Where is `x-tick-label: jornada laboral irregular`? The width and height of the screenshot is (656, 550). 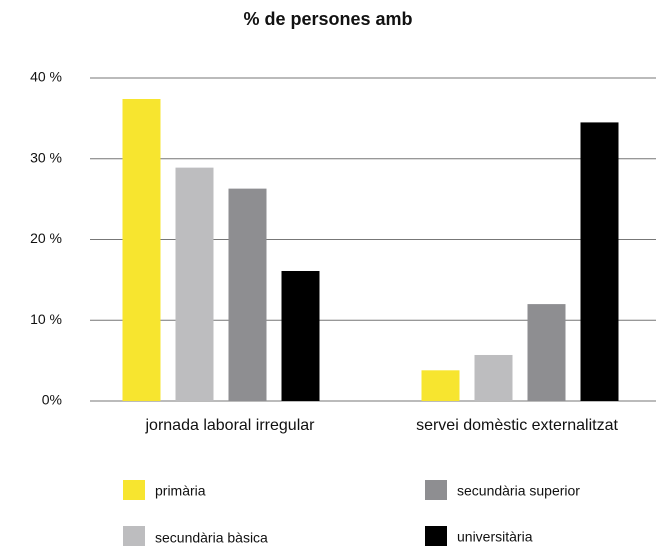 x-tick-label: jornada laboral irregular is located at coordinates (230, 425).